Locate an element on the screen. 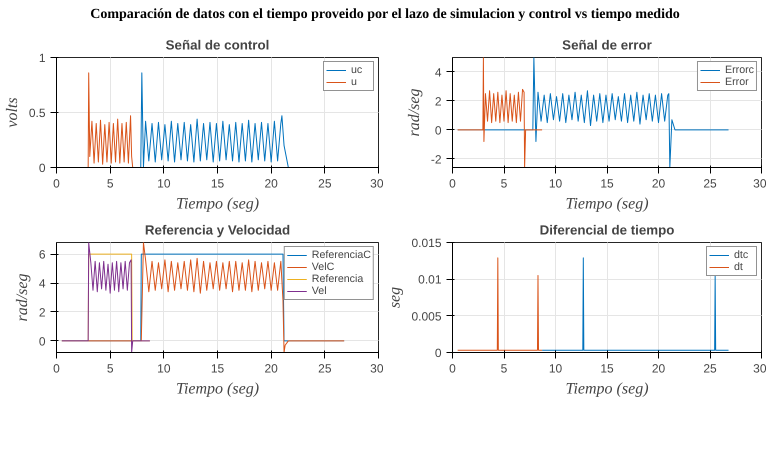 This screenshot has height=457, width=772. y-tick-label: -2 is located at coordinates (436, 159).